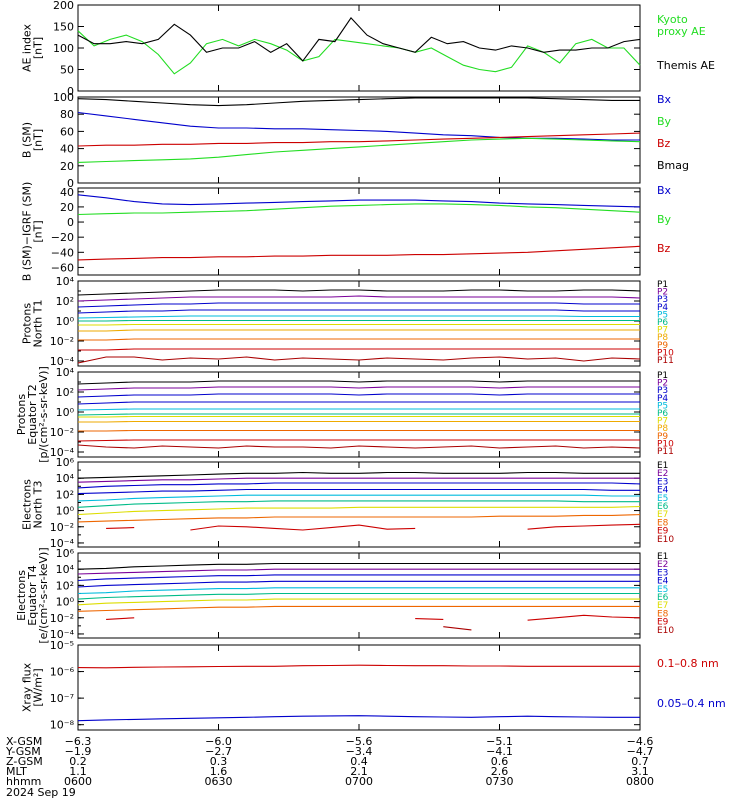 Image resolution: width=750 pixels, height=800 pixels. Describe the element at coordinates (32, 595) in the screenshot. I see `y-axis-label: Equator T4` at that location.